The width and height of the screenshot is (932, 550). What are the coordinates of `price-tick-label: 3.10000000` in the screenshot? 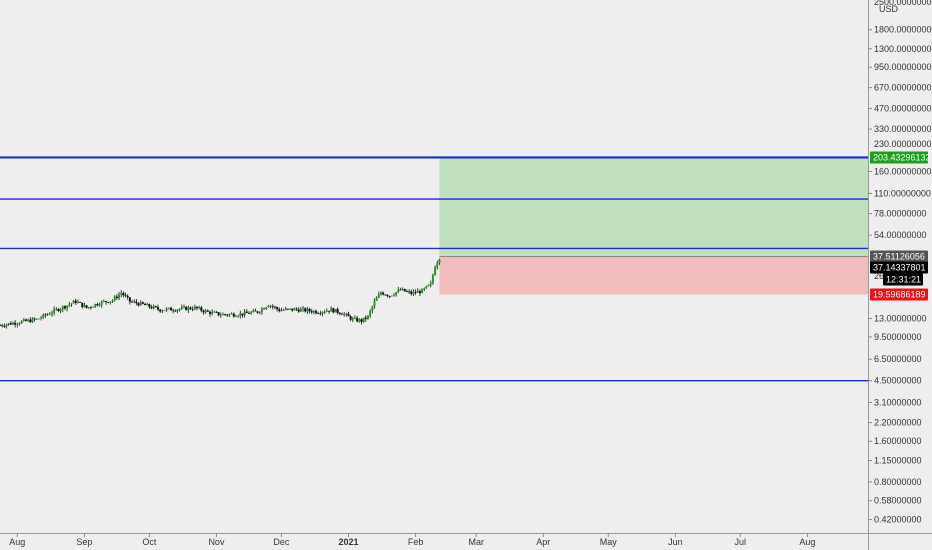 It's located at (898, 402).